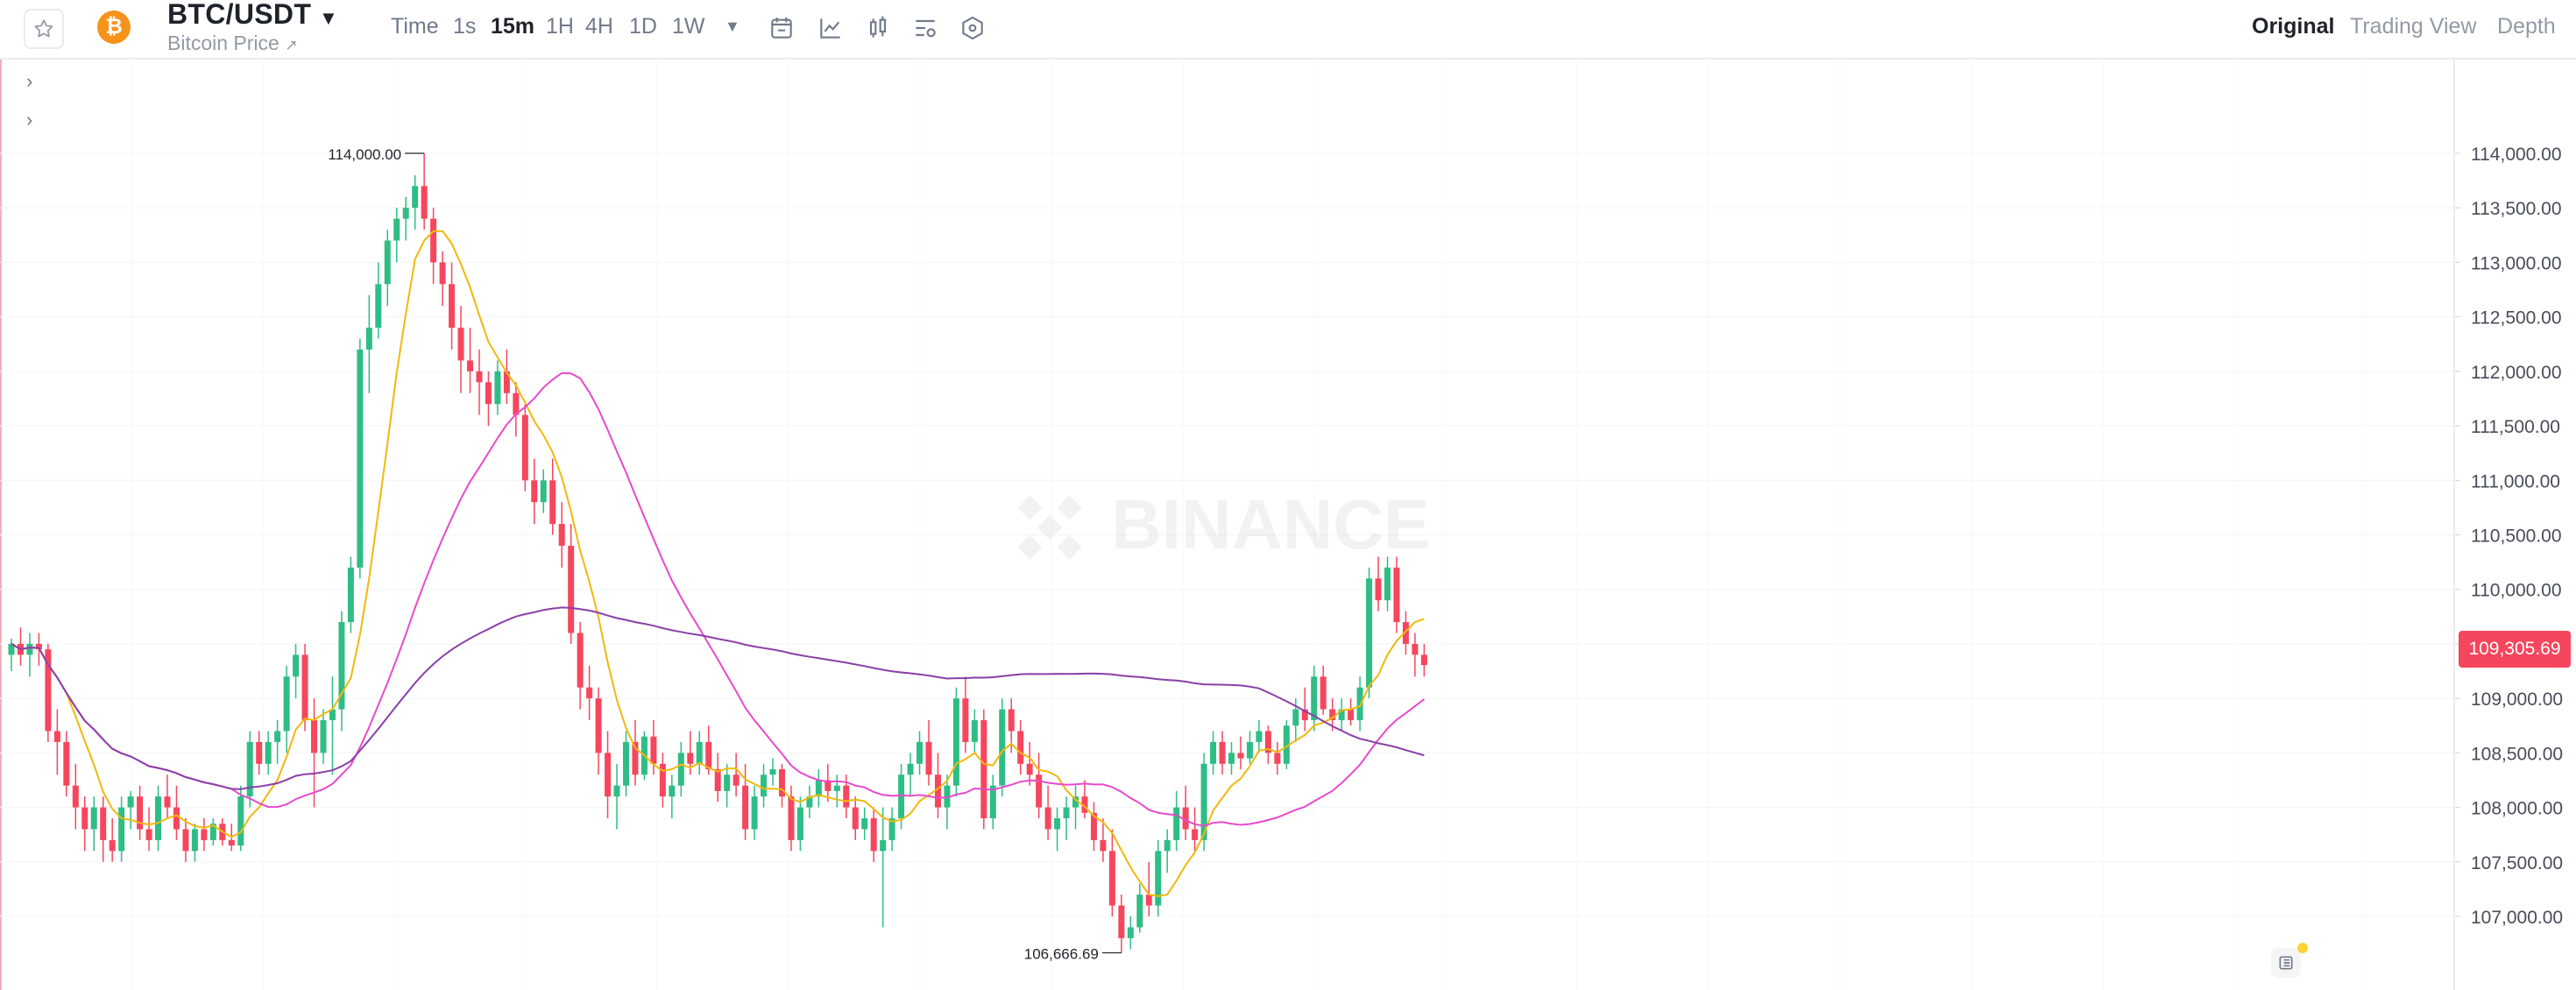 The width and height of the screenshot is (2576, 990). I want to click on calendar-icon, so click(782, 28).